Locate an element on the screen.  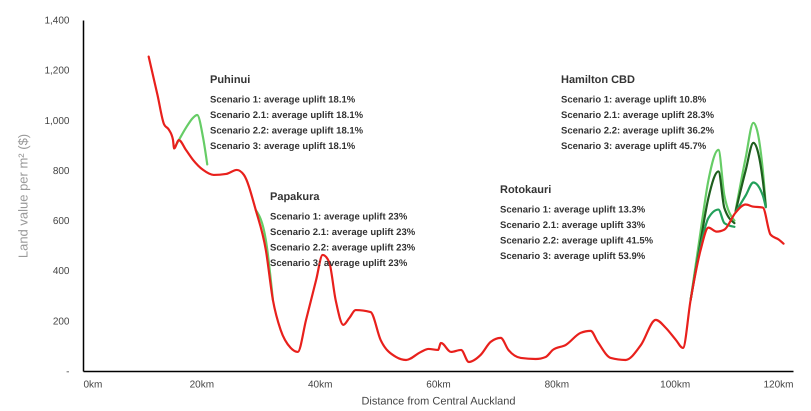
annotation: Scenario 1: average uplift 18.1% is located at coordinates (283, 100).